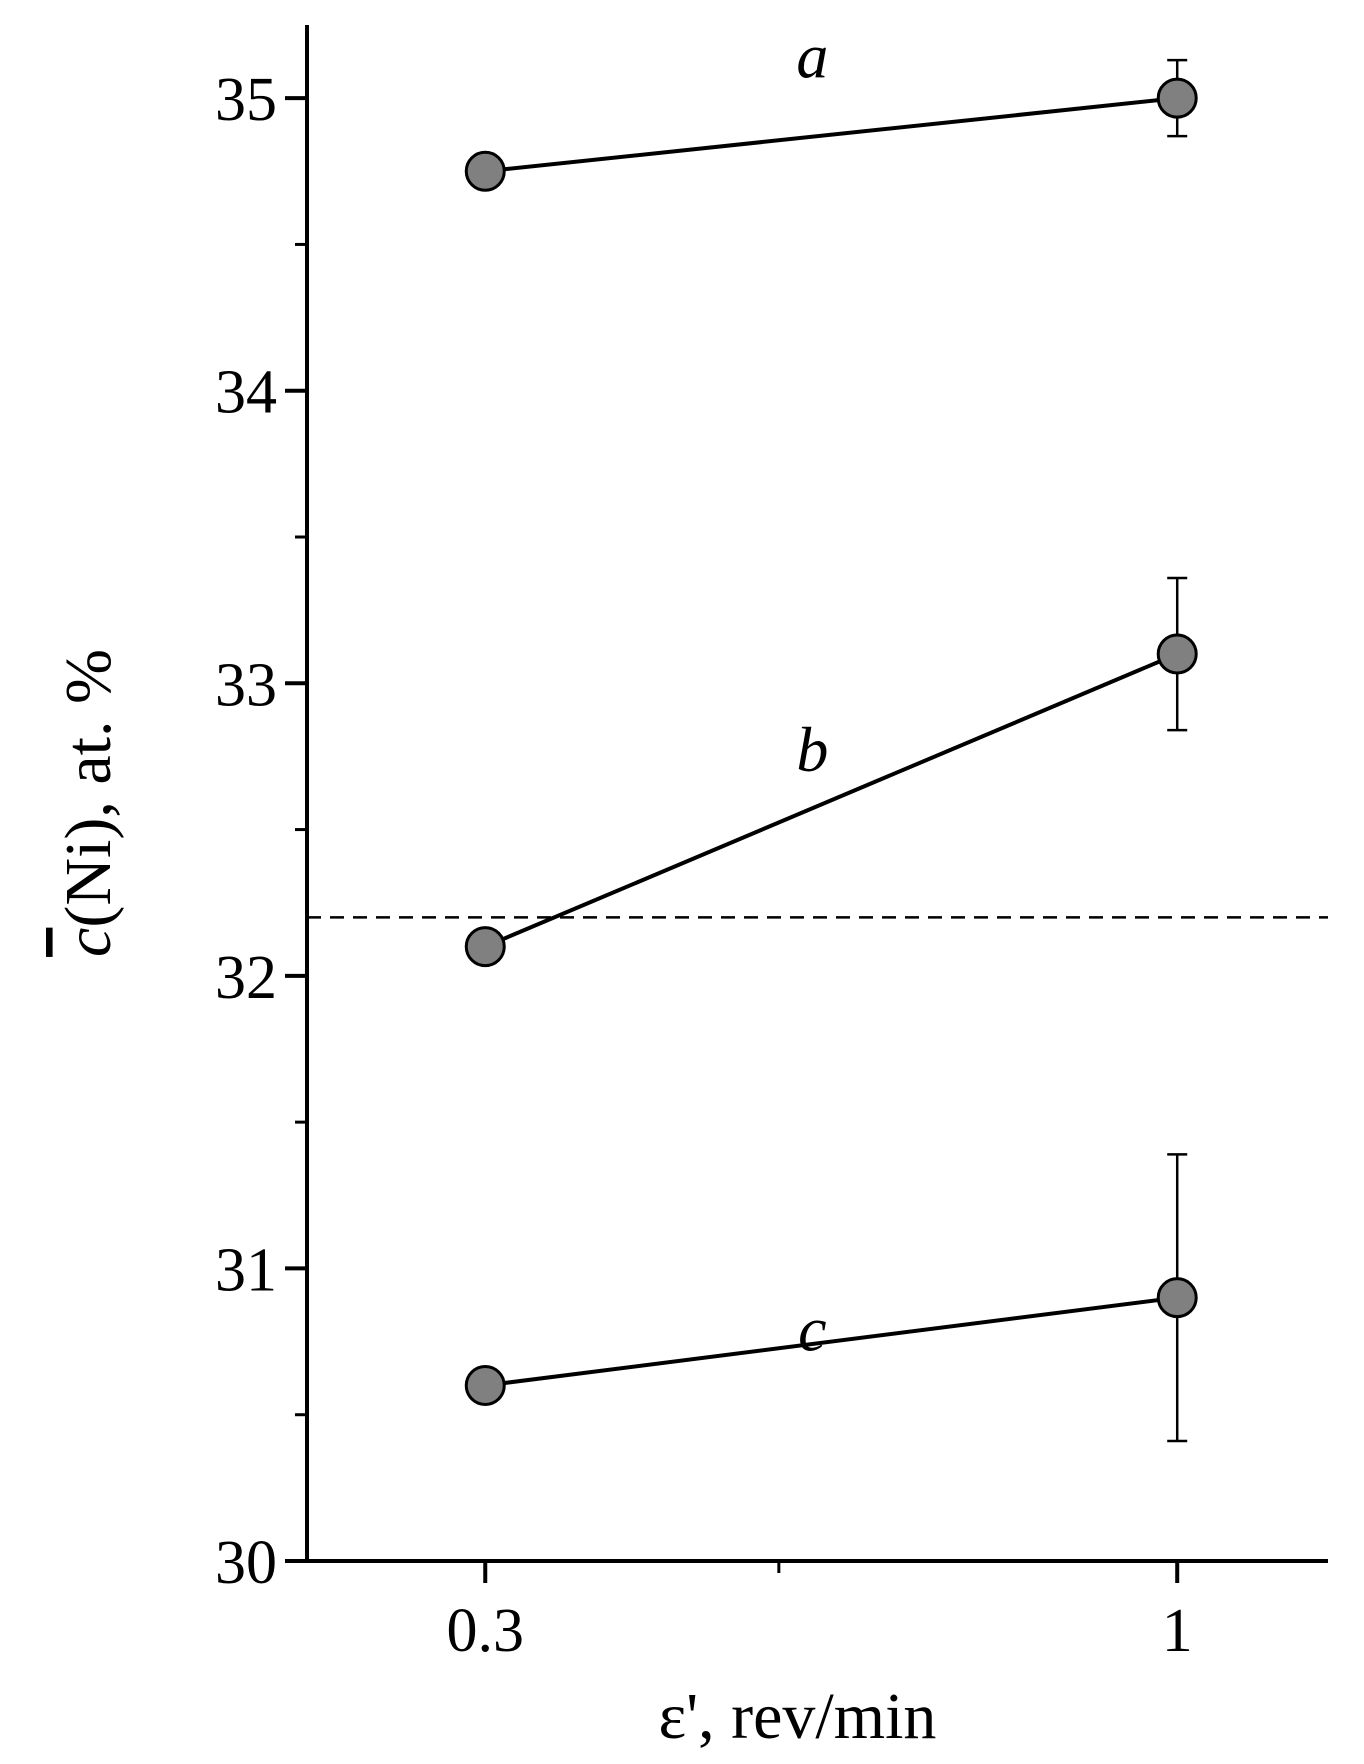  I want to click on y-tick-label: 30, so click(246, 1563).